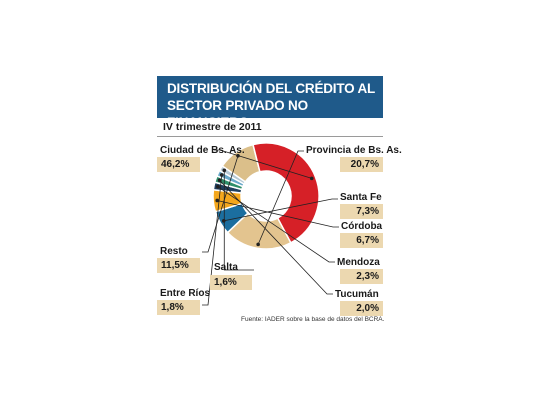  Describe the element at coordinates (361, 164) in the screenshot. I see `value-provincia: 20,7%` at that location.